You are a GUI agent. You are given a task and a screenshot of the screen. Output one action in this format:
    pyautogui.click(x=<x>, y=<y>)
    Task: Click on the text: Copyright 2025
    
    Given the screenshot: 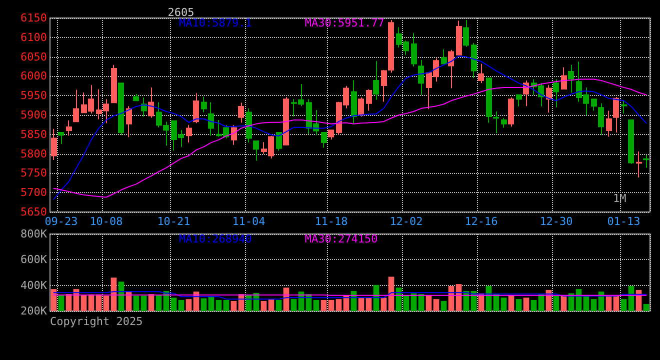 What is the action you would take?
    pyautogui.click(x=96, y=321)
    